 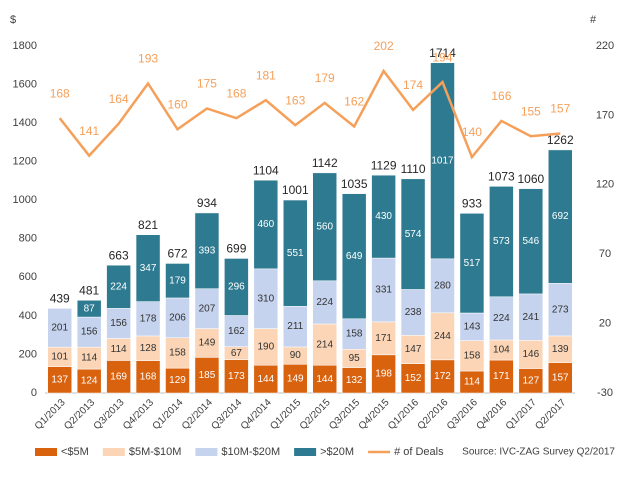 What do you see at coordinates (118, 376) in the screenshot?
I see `value-label: 169` at bounding box center [118, 376].